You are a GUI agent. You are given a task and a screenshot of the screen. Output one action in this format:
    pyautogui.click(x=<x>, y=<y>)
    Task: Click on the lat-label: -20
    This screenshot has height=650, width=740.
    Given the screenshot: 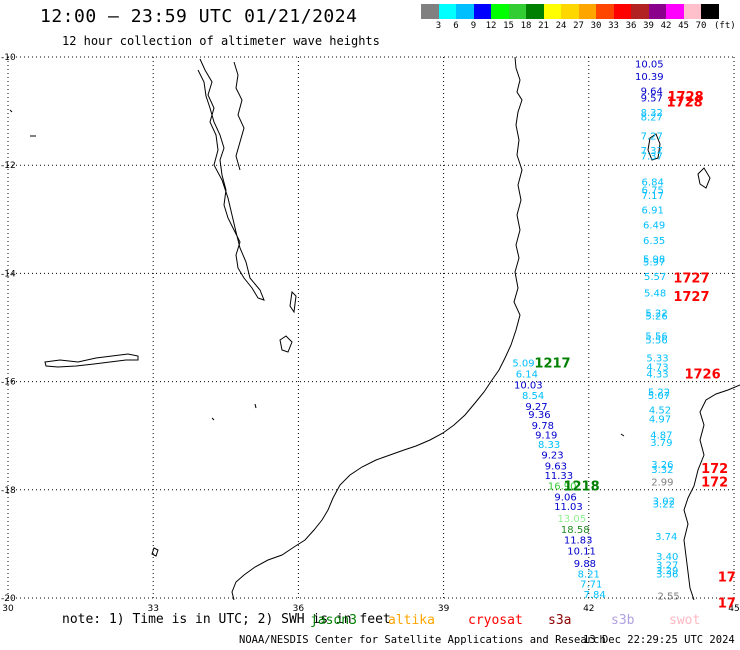 What is the action you would take?
    pyautogui.click(x=8, y=599)
    